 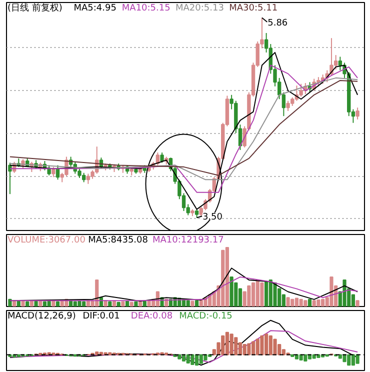 What do you see at coordinates (35, 8) in the screenshot?
I see `chart-title: (日线 前复权)` at bounding box center [35, 8].